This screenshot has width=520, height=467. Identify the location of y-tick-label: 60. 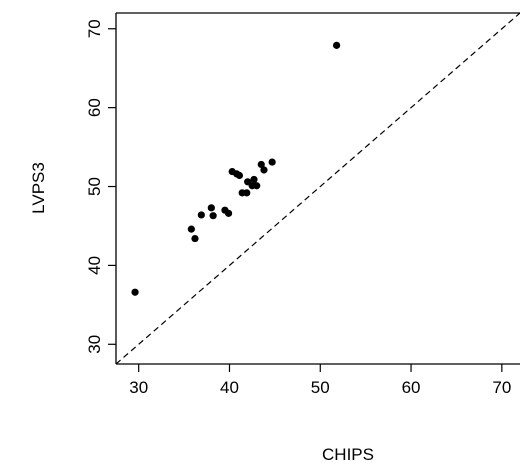
(94, 107).